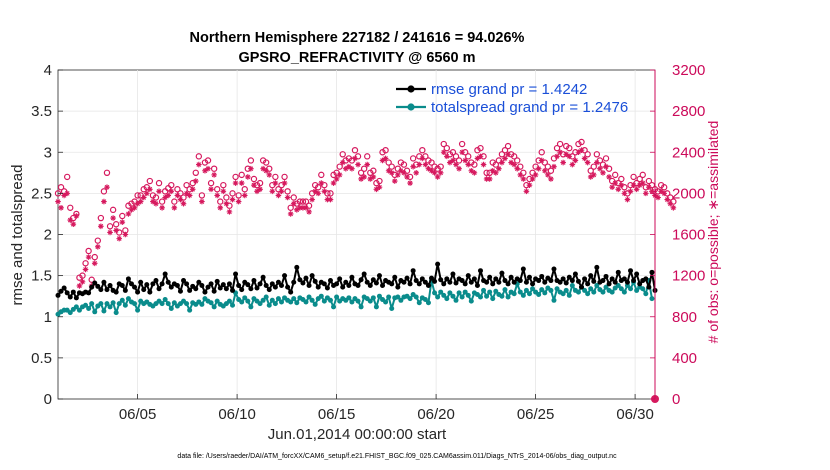 This screenshot has width=830, height=470. Describe the element at coordinates (411, 107) in the screenshot. I see `legend-spread-marker` at that location.